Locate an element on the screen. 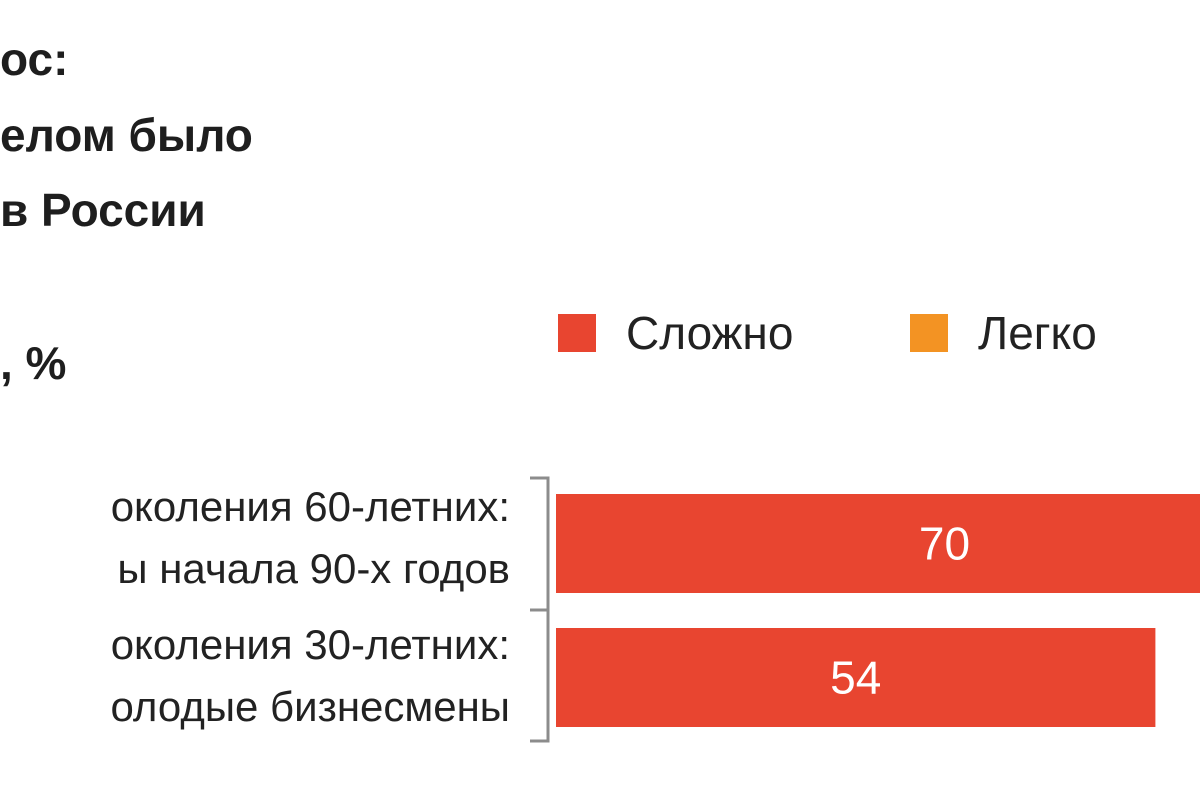  category-label-generation-30: околения 30-летних: олодые бизнесмены is located at coordinates (310, 676).